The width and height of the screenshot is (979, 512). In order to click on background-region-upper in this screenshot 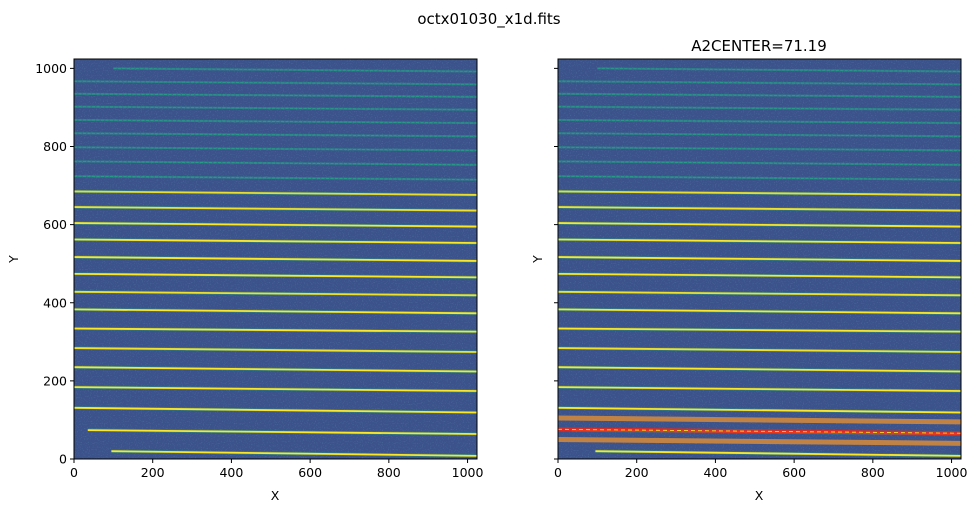, I will do `click(759, 420)`.